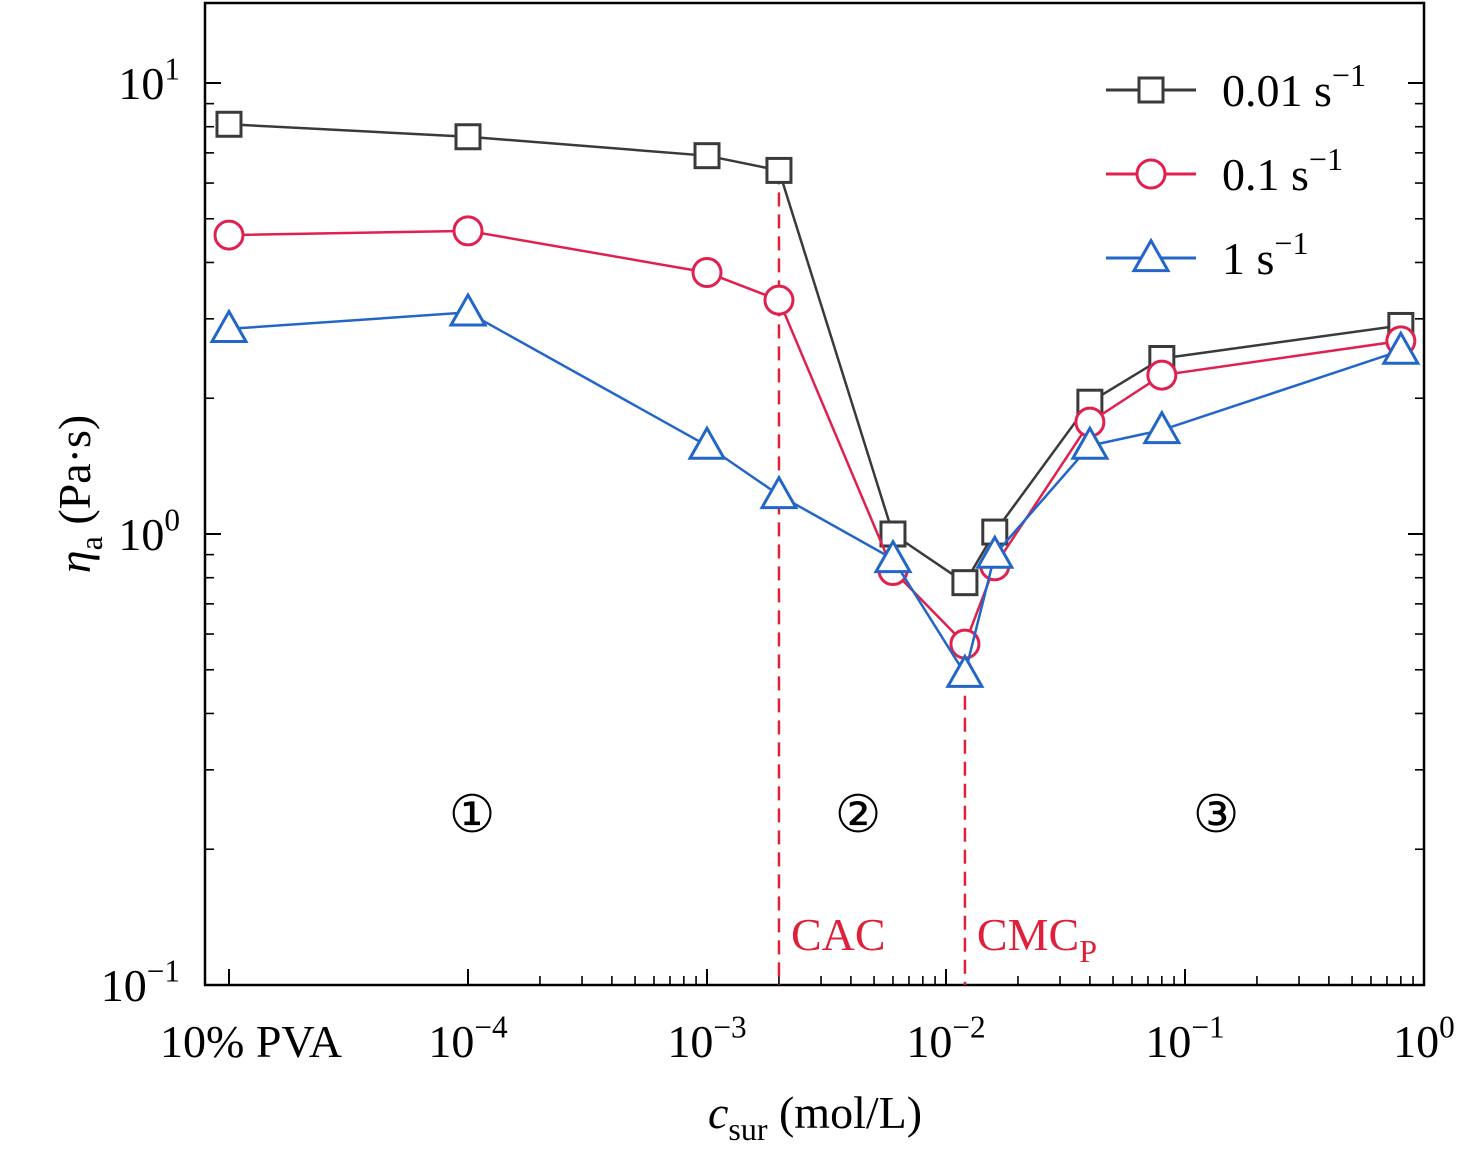 This screenshot has height=1161, width=1476. What do you see at coordinates (858, 815) in the screenshot?
I see `region-label-2: ②` at bounding box center [858, 815].